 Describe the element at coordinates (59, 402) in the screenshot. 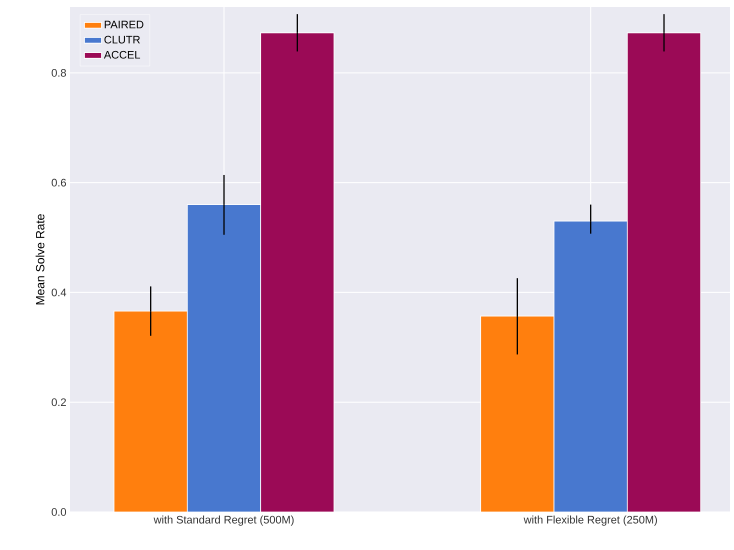

I see `y-tick-label: 0.2` at that location.